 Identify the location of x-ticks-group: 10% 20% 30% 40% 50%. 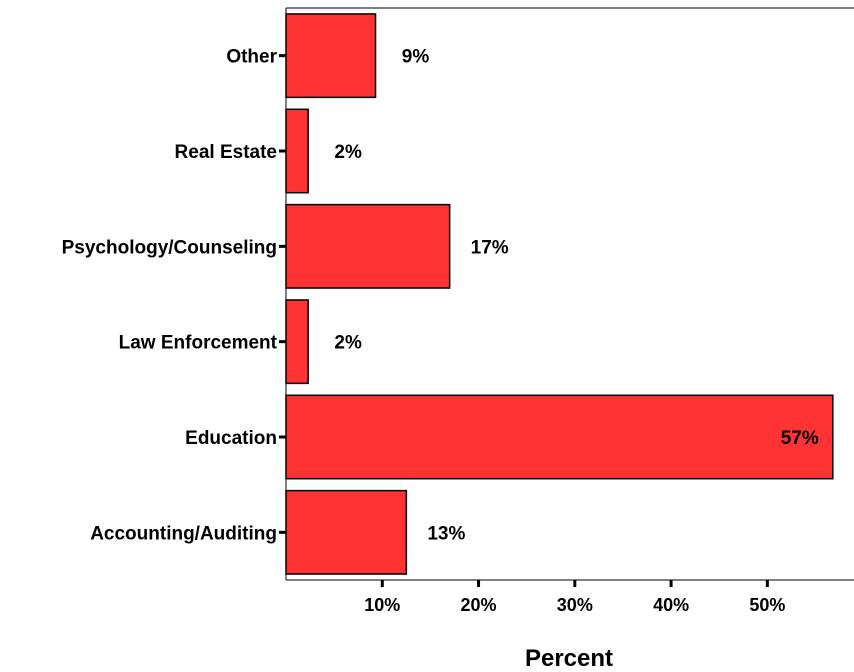
(574, 597).